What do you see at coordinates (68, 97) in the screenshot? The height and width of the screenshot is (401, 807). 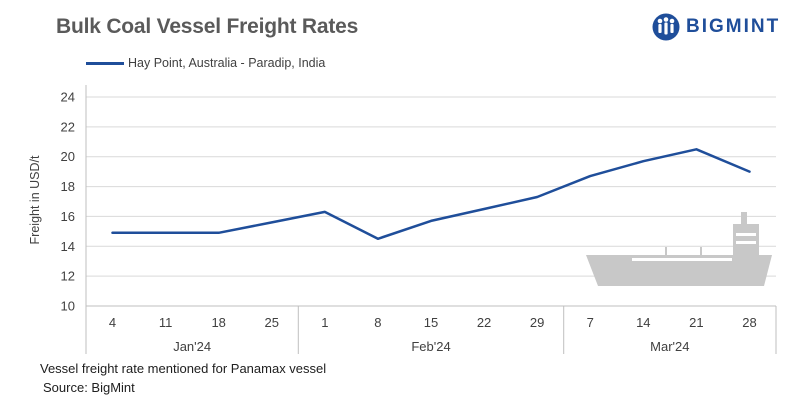 I see `y-tick-label: 24` at bounding box center [68, 97].